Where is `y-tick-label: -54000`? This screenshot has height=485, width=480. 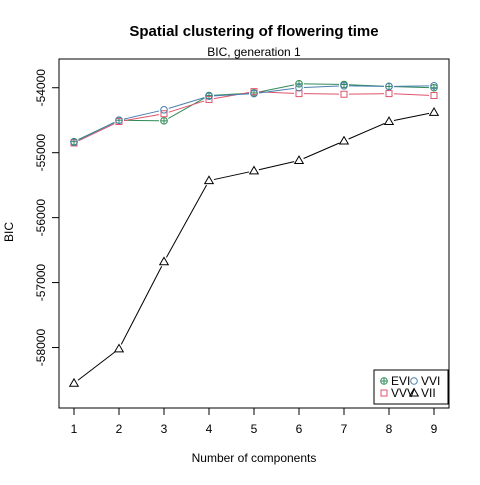
y-tick-label: -54000 is located at coordinates (41, 88).